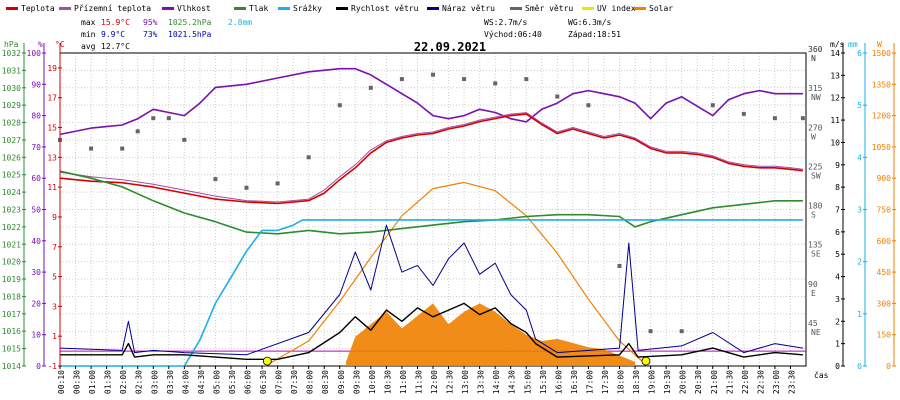 The width and height of the screenshot is (900, 400). What do you see at coordinates (815, 88) in the screenshot?
I see `wind-direction-degrees: 315` at bounding box center [815, 88].